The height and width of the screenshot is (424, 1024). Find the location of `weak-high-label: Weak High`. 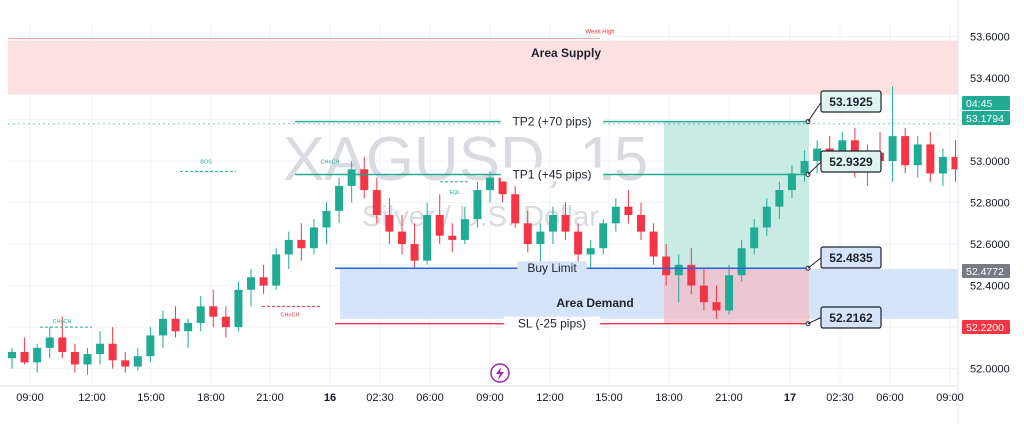

weak-high-label: Weak High is located at coordinates (599, 33).